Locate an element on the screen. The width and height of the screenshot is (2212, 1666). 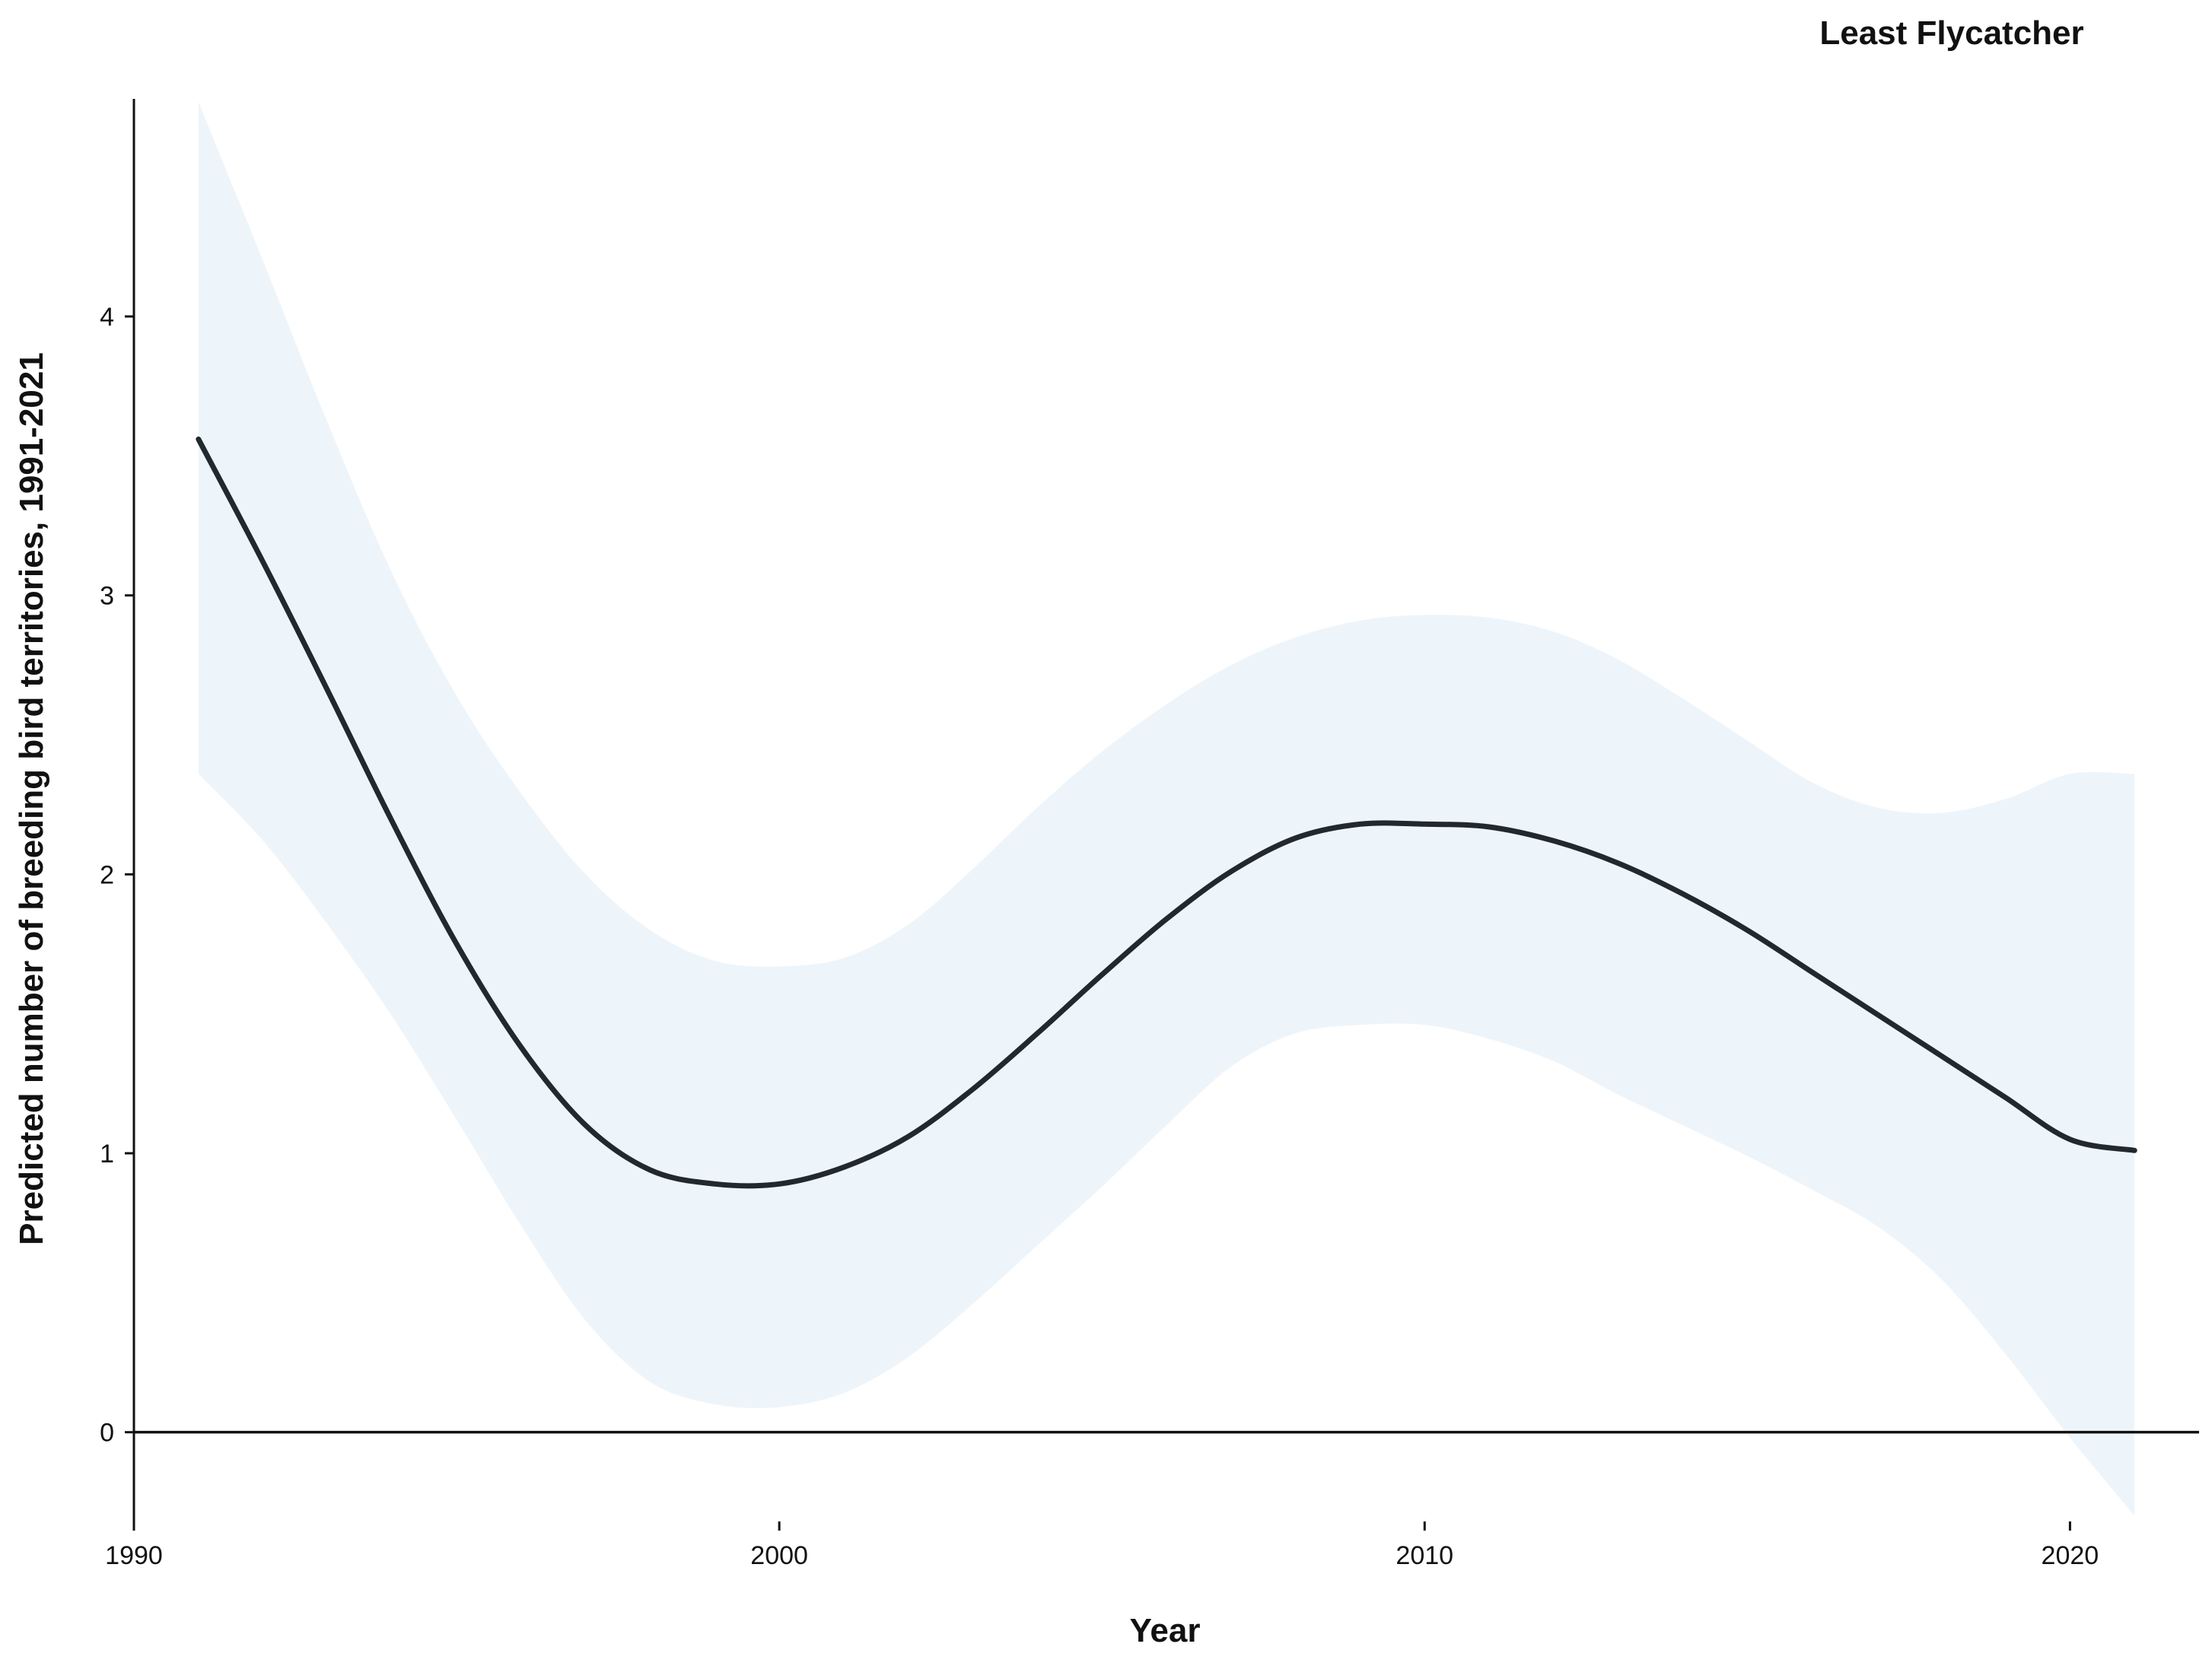
chart-title: Least Flycatcher is located at coordinates (1951, 33).